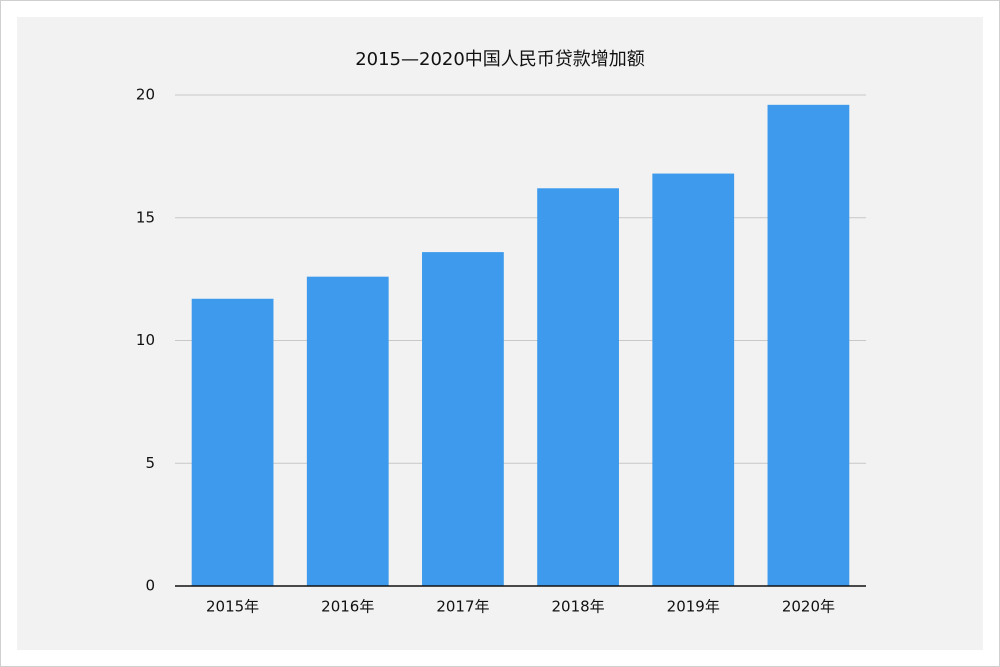 The width and height of the screenshot is (1000, 667). I want to click on y-tick-label: 20, so click(145, 95).